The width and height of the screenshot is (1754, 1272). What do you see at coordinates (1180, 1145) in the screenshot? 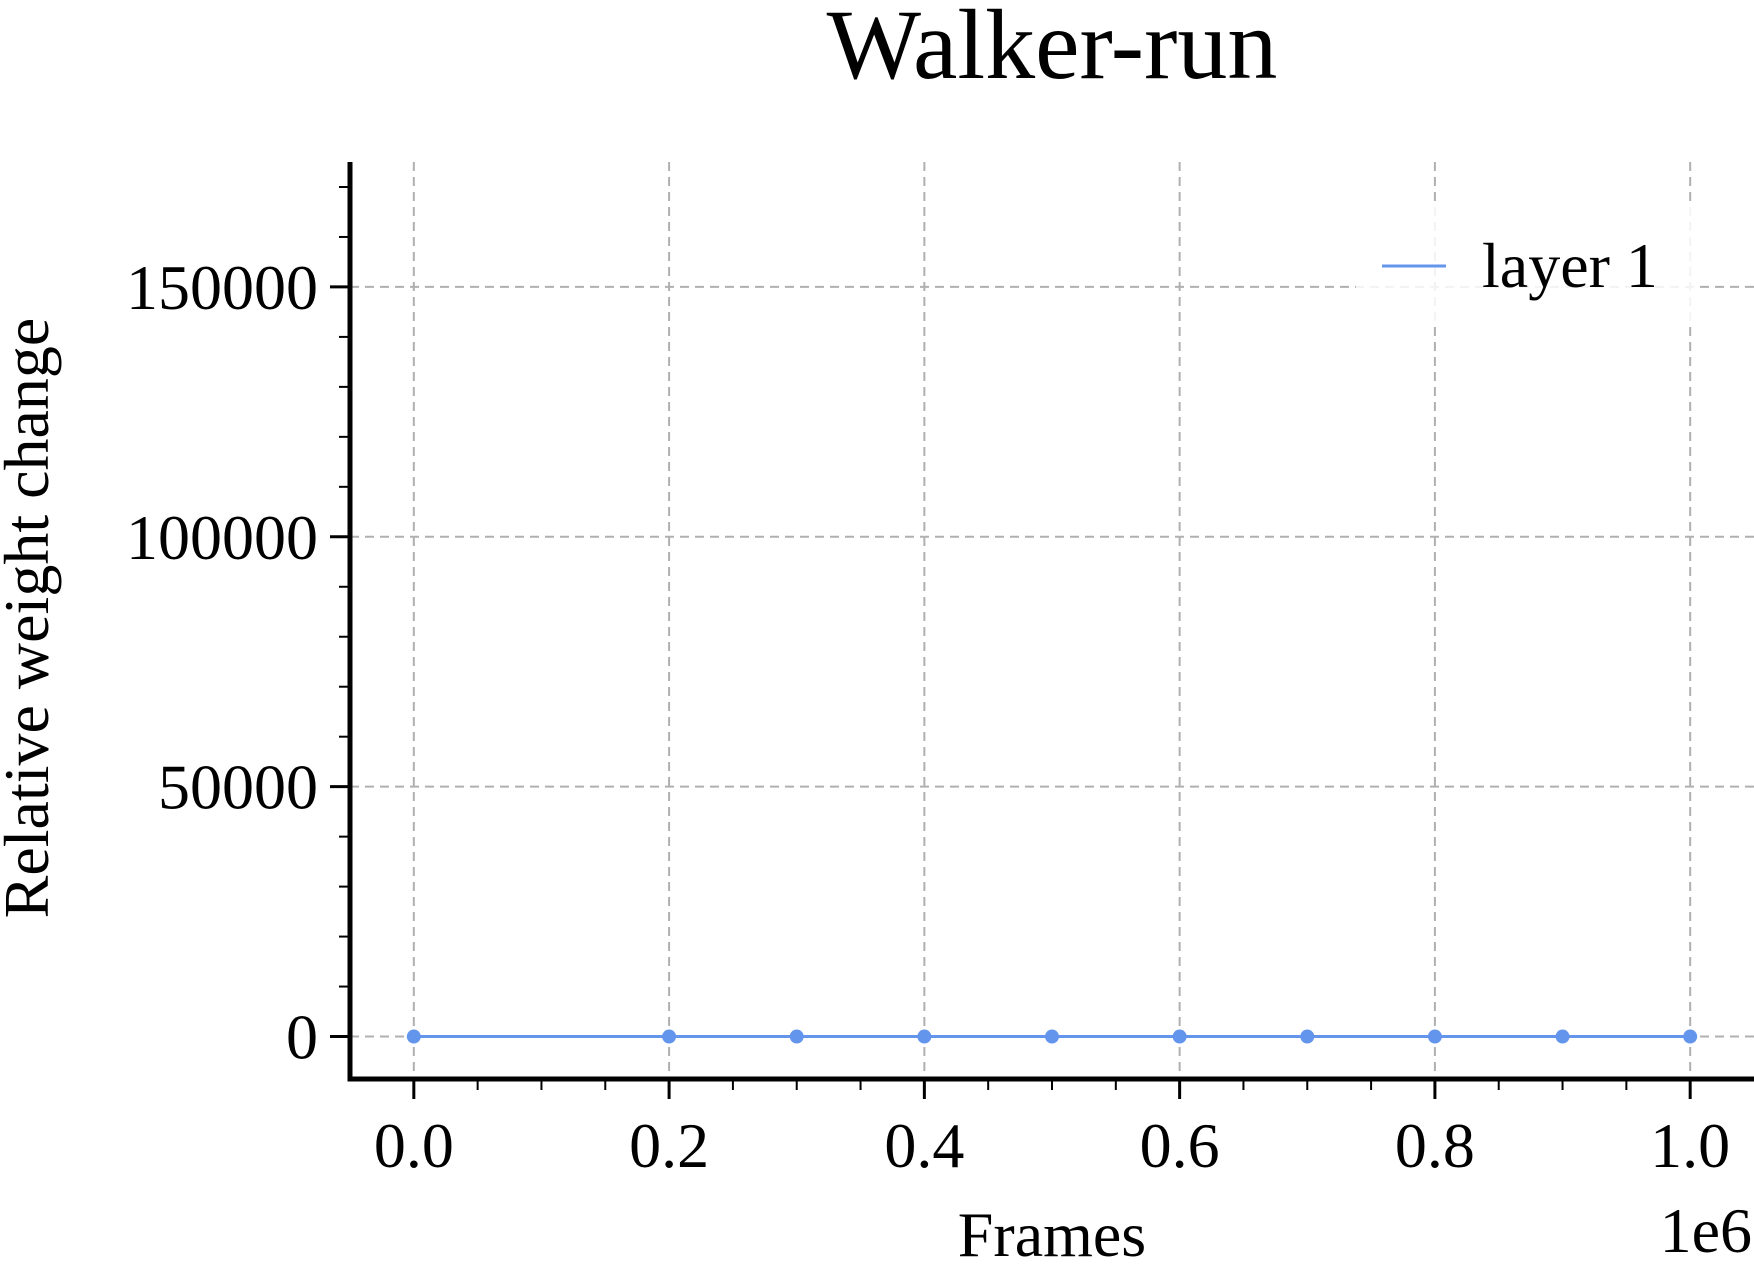
I see `x-tick-label: 0.6` at bounding box center [1180, 1145].